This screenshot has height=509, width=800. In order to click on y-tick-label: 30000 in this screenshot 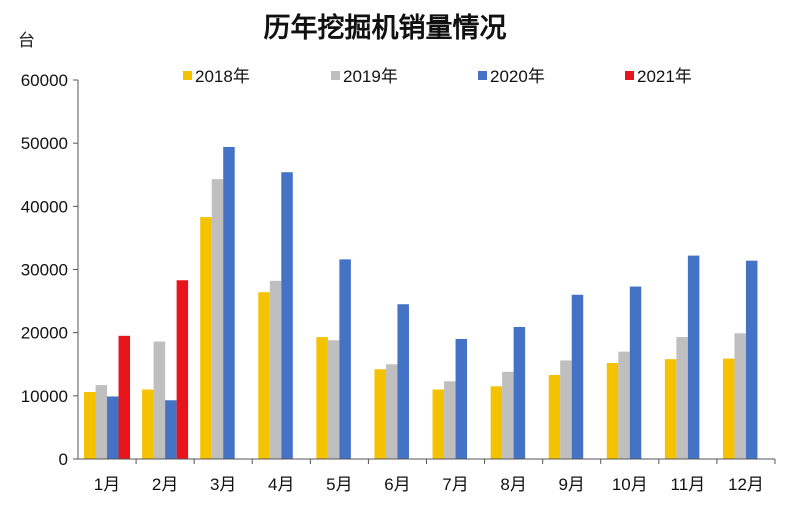, I will do `click(44, 270)`.